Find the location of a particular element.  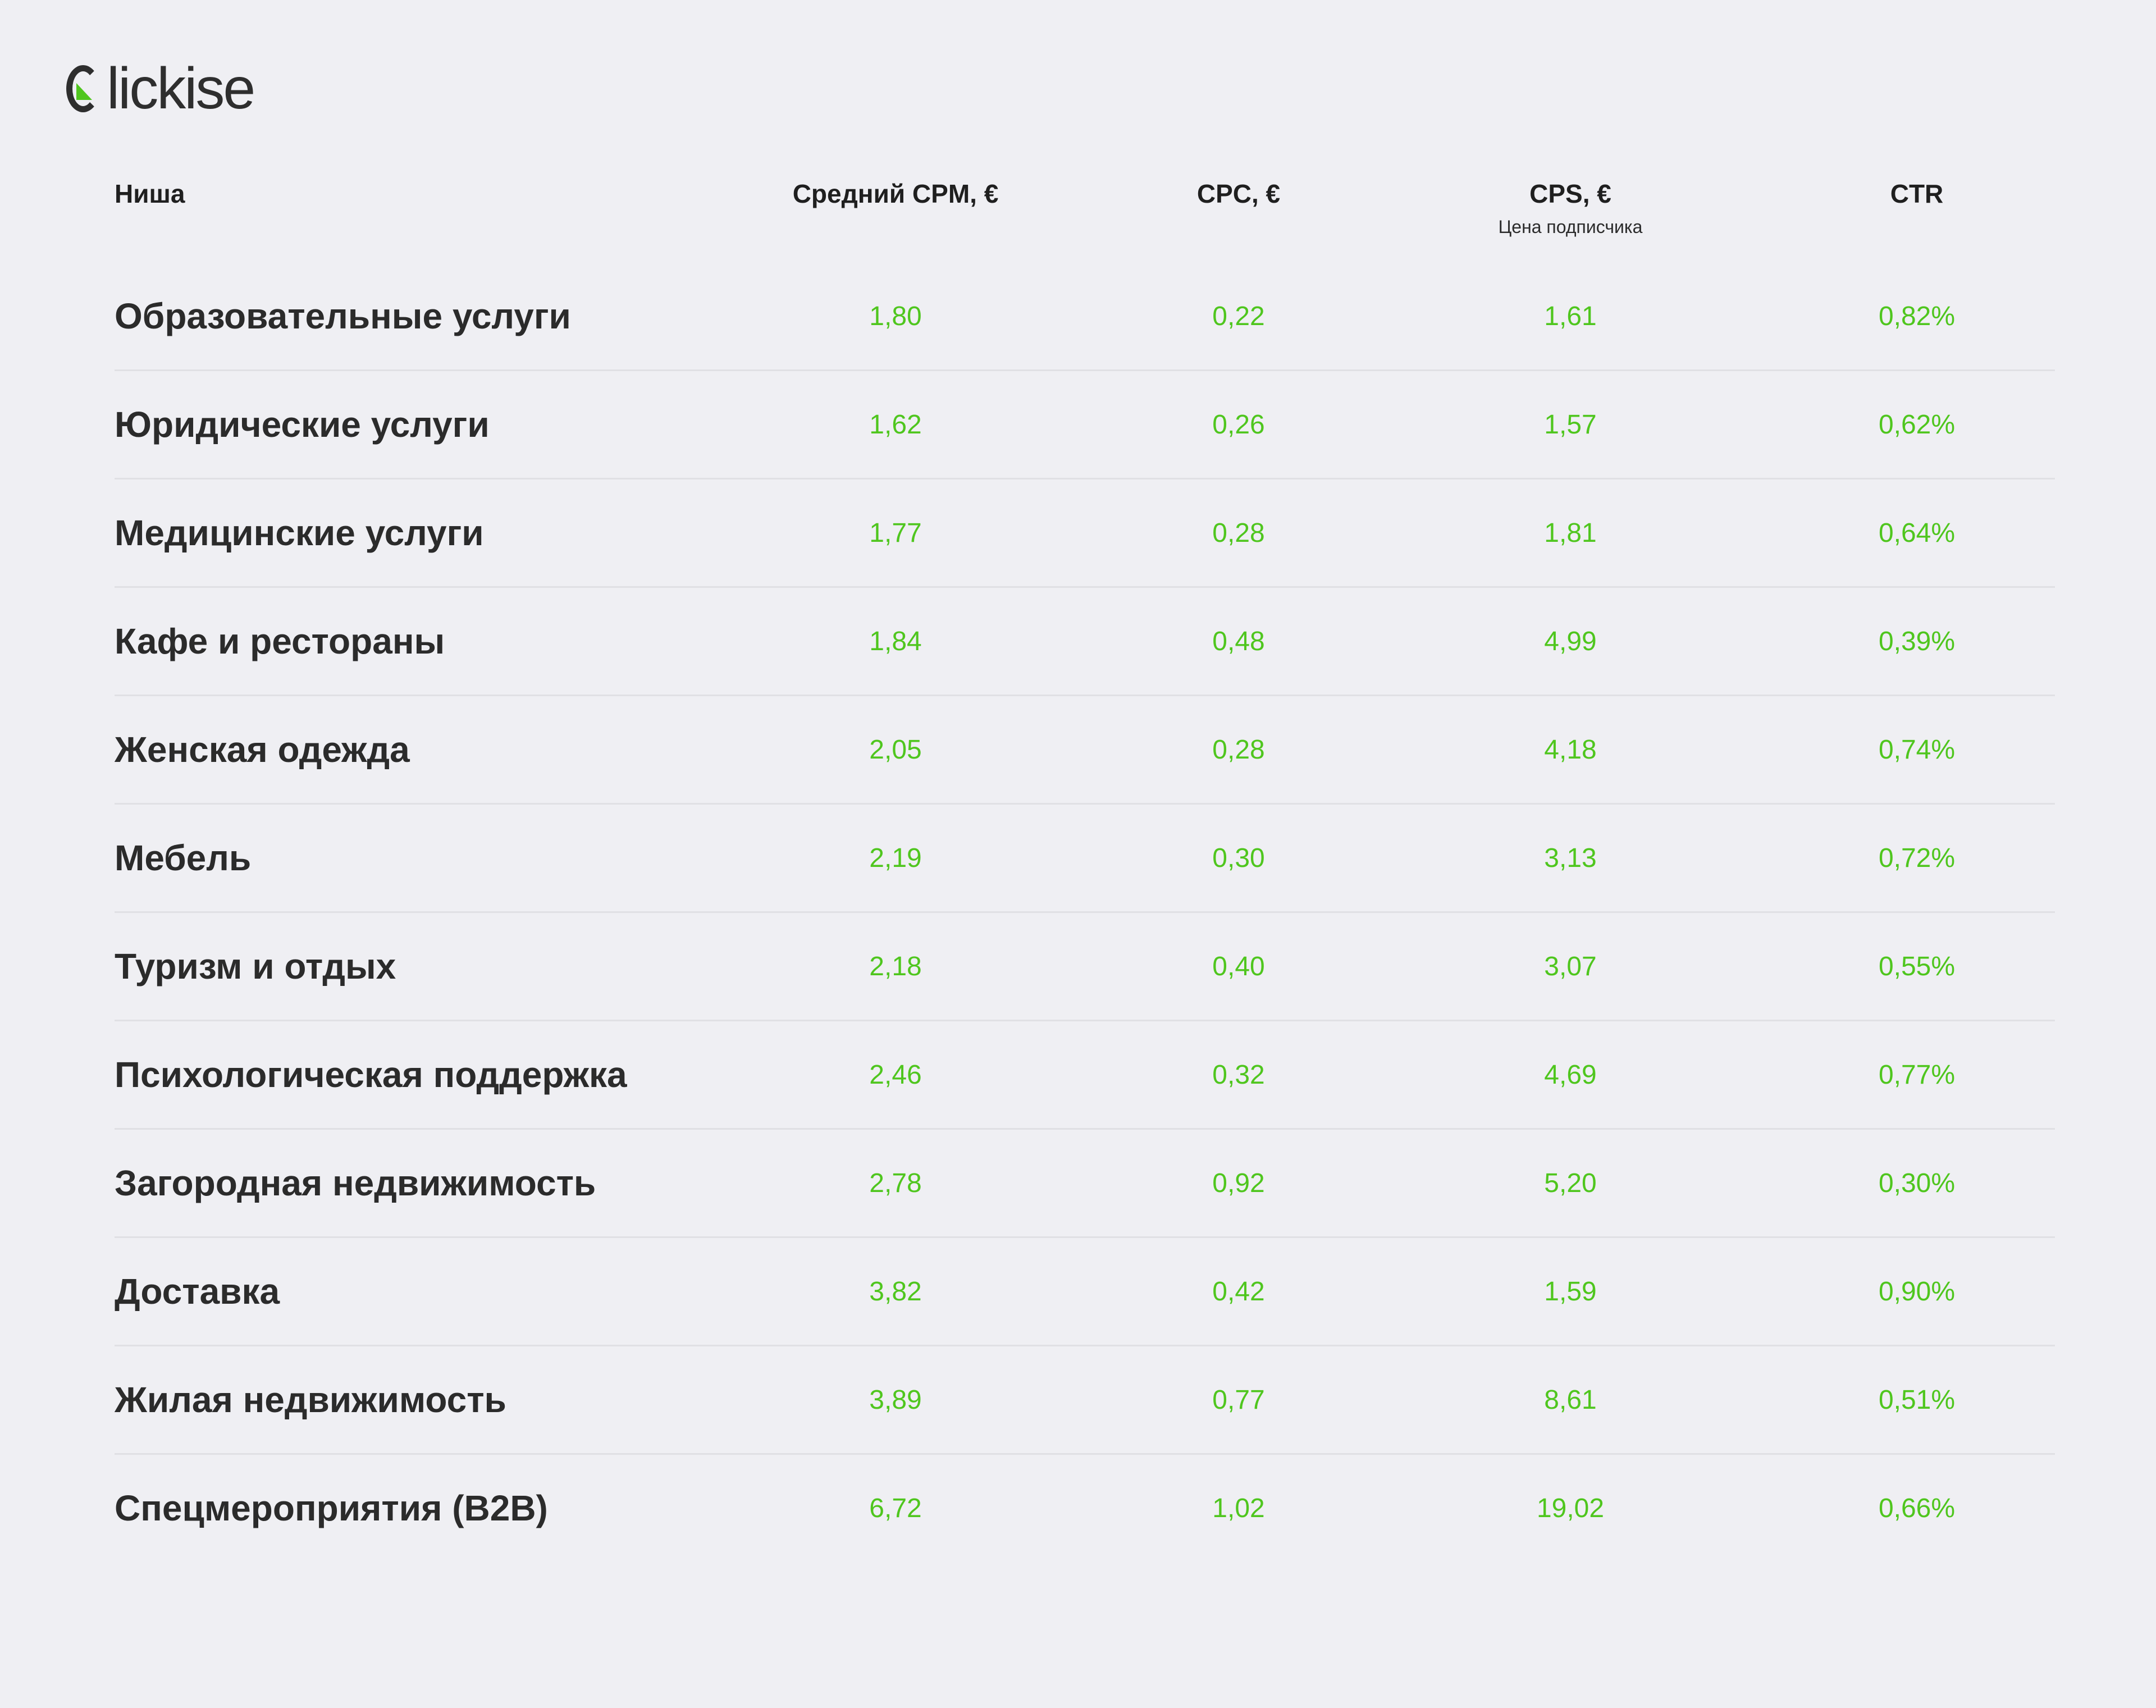

cell-cpc: 0,32 is located at coordinates (1238, 1075).